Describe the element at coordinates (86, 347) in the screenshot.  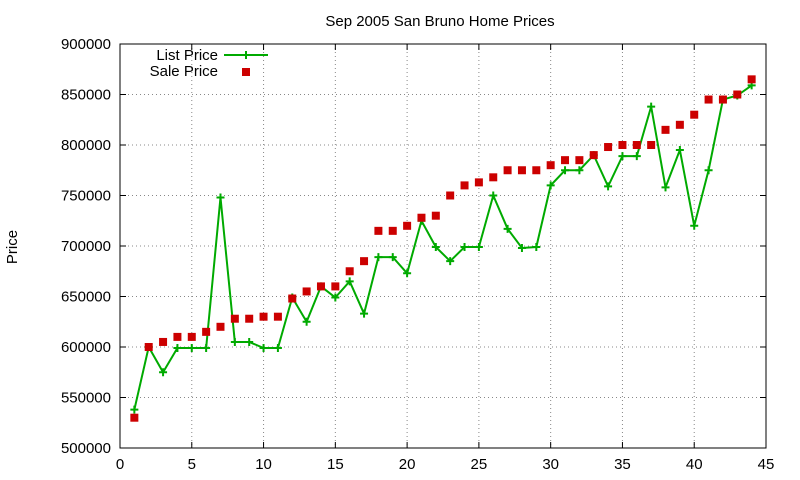
I see `y-tick-label: 600000` at that location.